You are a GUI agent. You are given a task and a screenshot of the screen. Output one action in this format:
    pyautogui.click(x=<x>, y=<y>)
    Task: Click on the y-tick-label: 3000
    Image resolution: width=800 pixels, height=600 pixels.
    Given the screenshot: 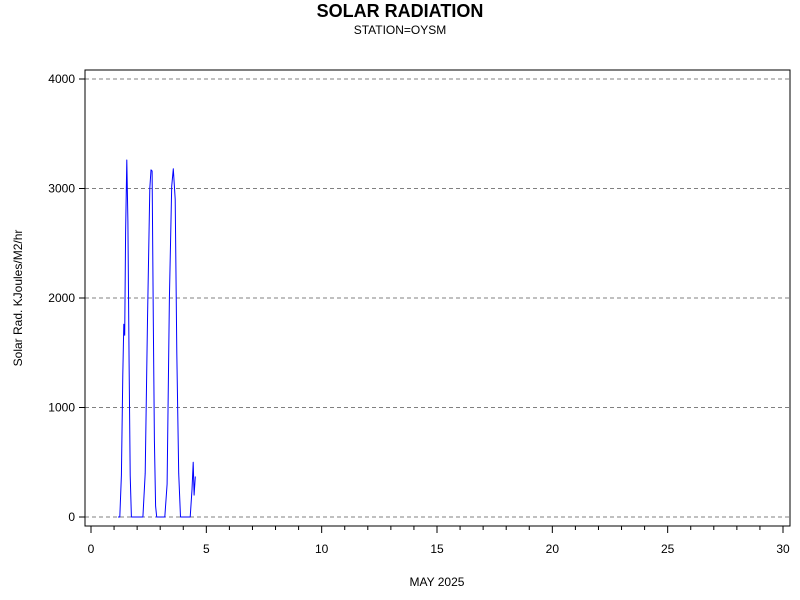 What is the action you would take?
    pyautogui.click(x=61, y=189)
    